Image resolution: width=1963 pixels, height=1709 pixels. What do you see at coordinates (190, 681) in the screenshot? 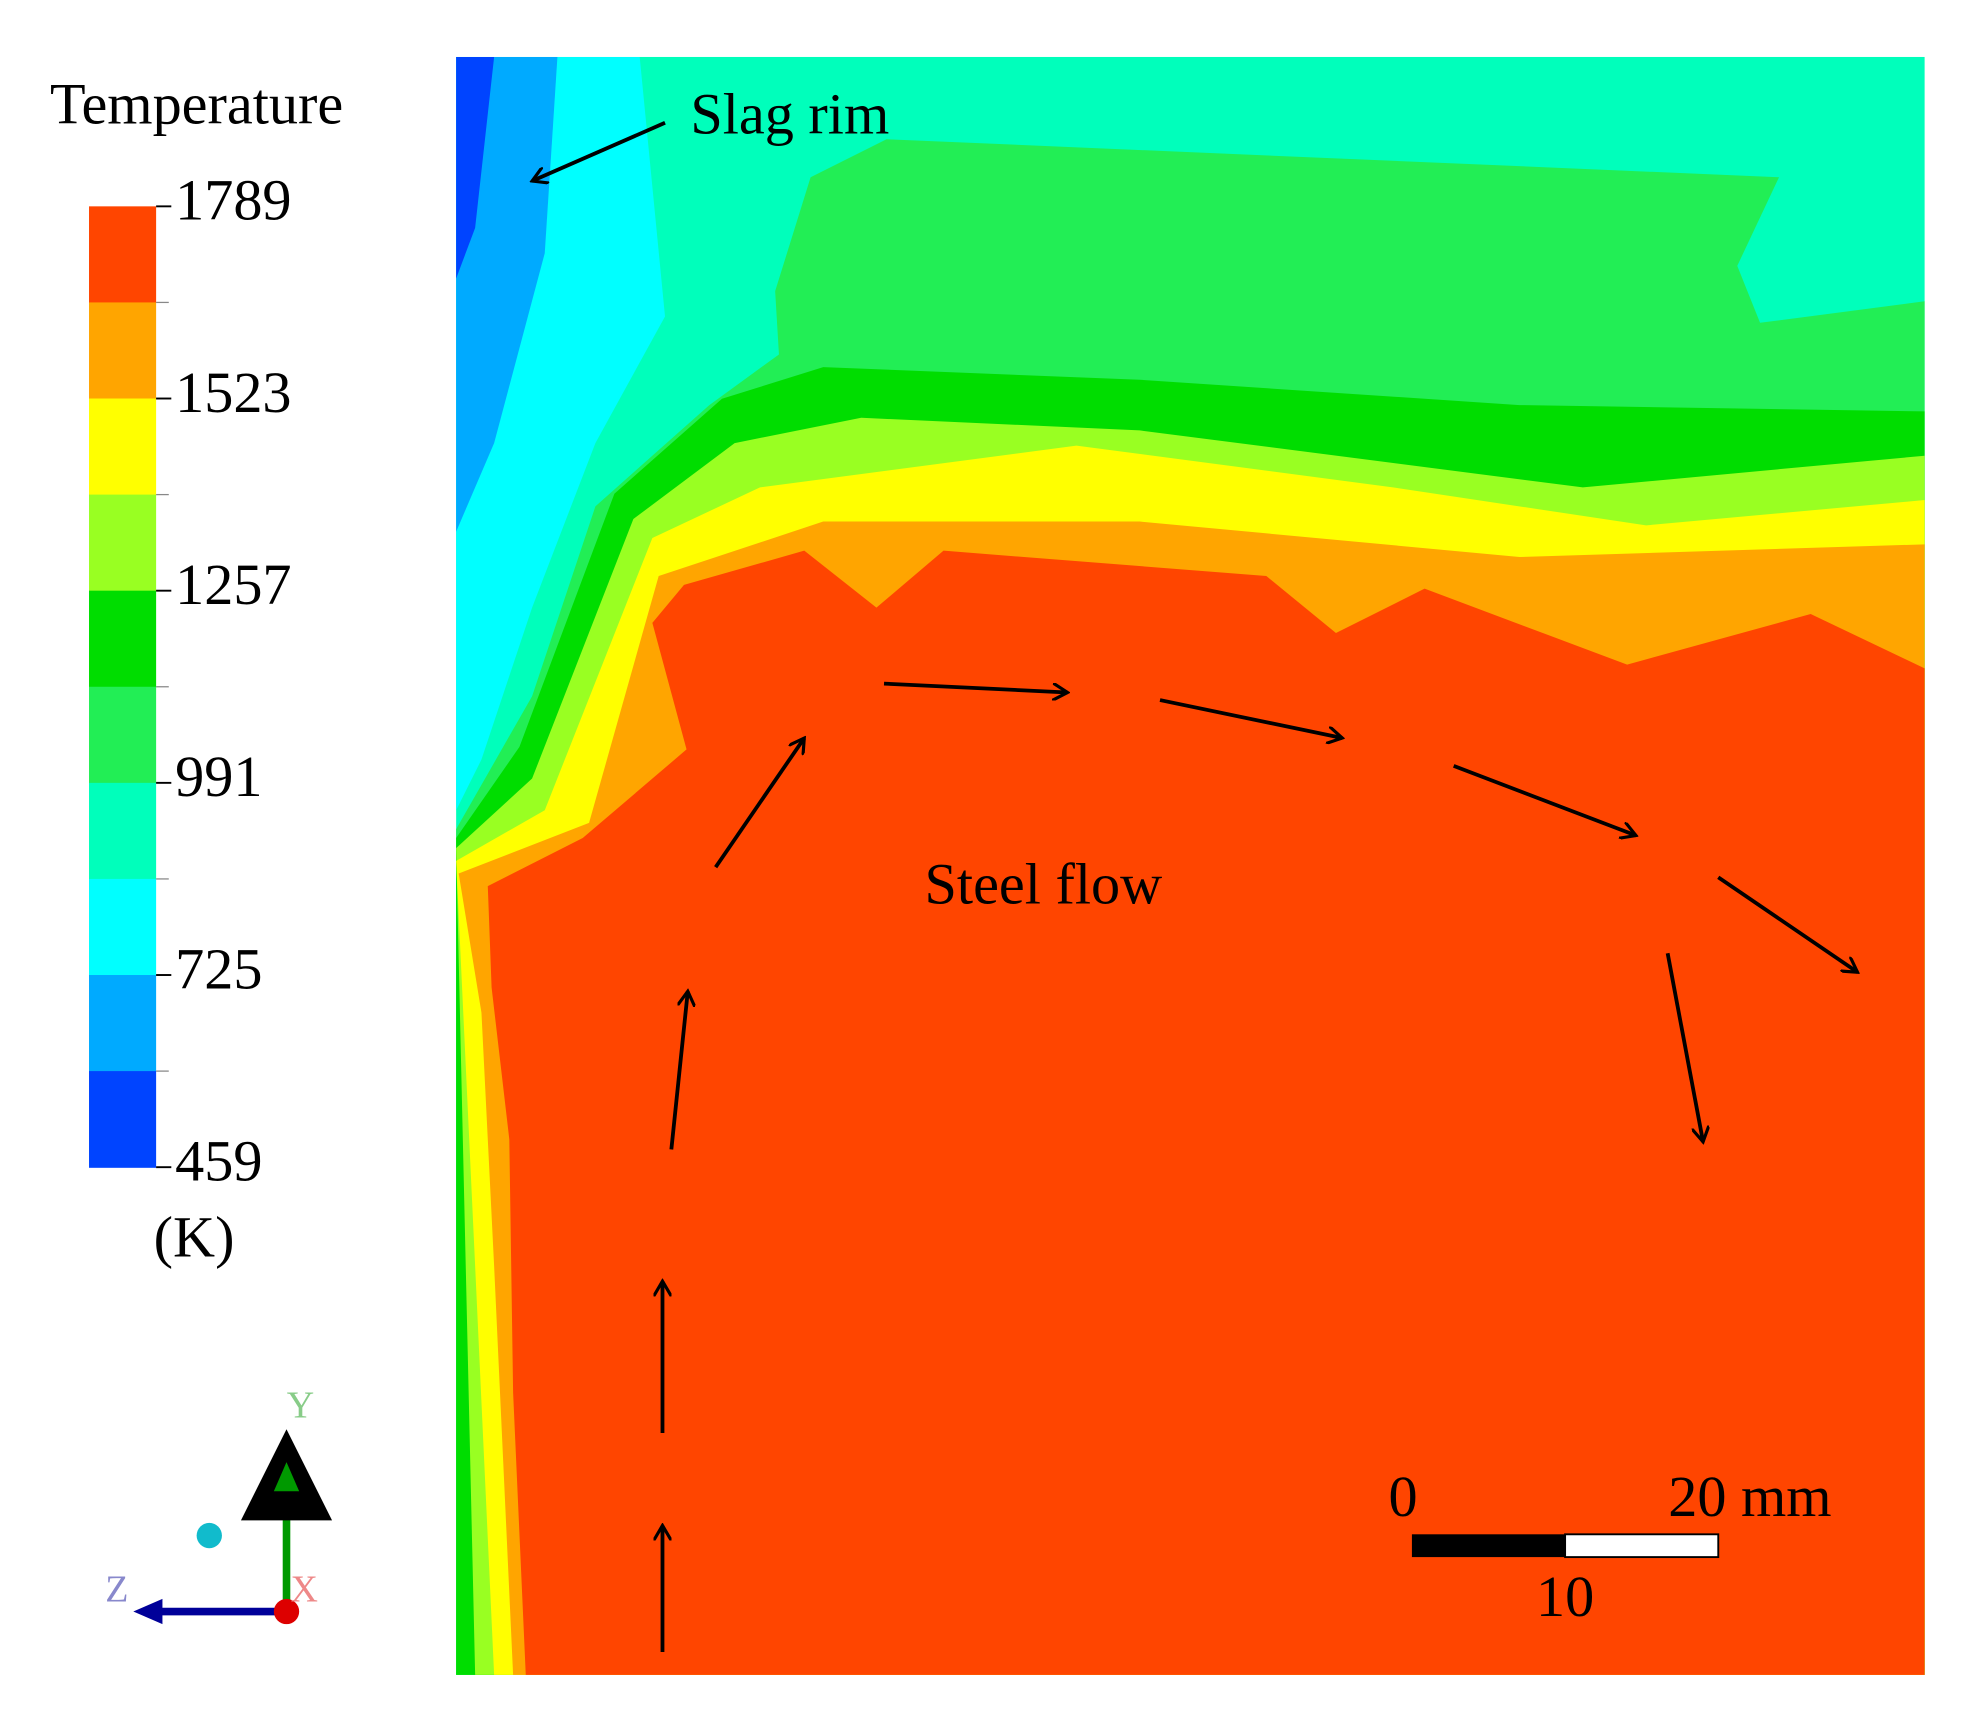
I see `colorbar: 1789 1523 1257 991 725 459` at bounding box center [190, 681].